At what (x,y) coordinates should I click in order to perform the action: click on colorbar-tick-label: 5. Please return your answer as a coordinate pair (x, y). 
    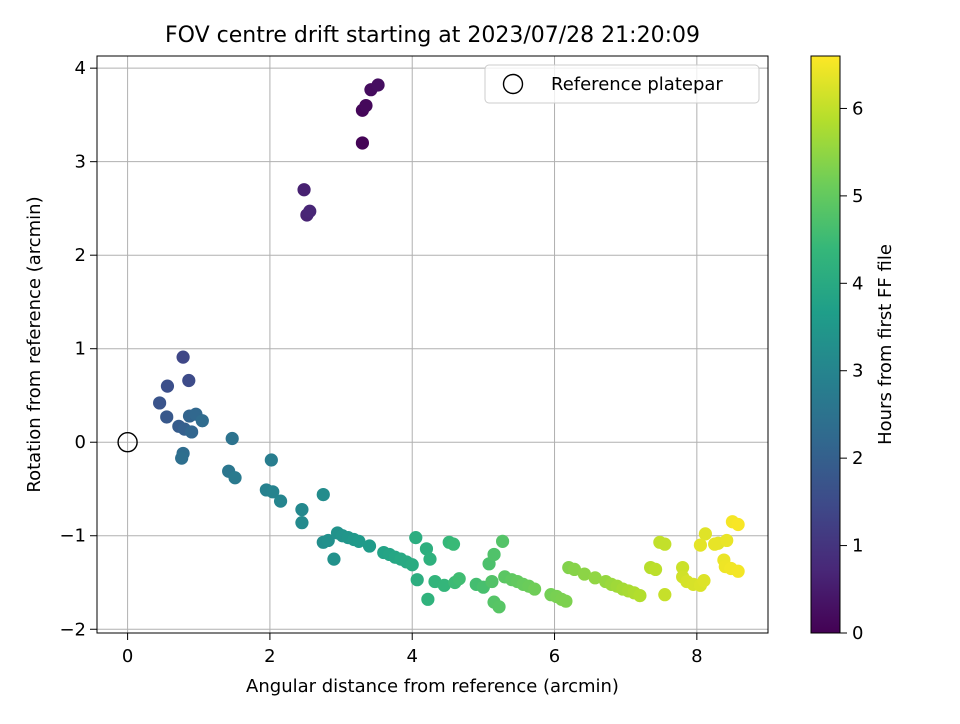
    Looking at the image, I should click on (857, 196).